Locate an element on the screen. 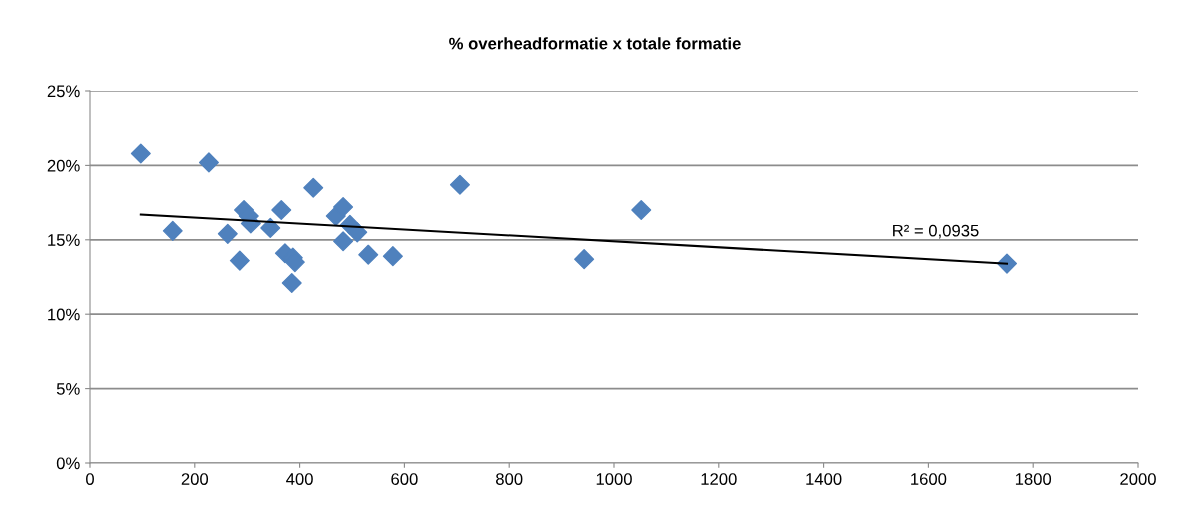 This screenshot has width=1190, height=517. x-tick-label: 1600 is located at coordinates (929, 479).